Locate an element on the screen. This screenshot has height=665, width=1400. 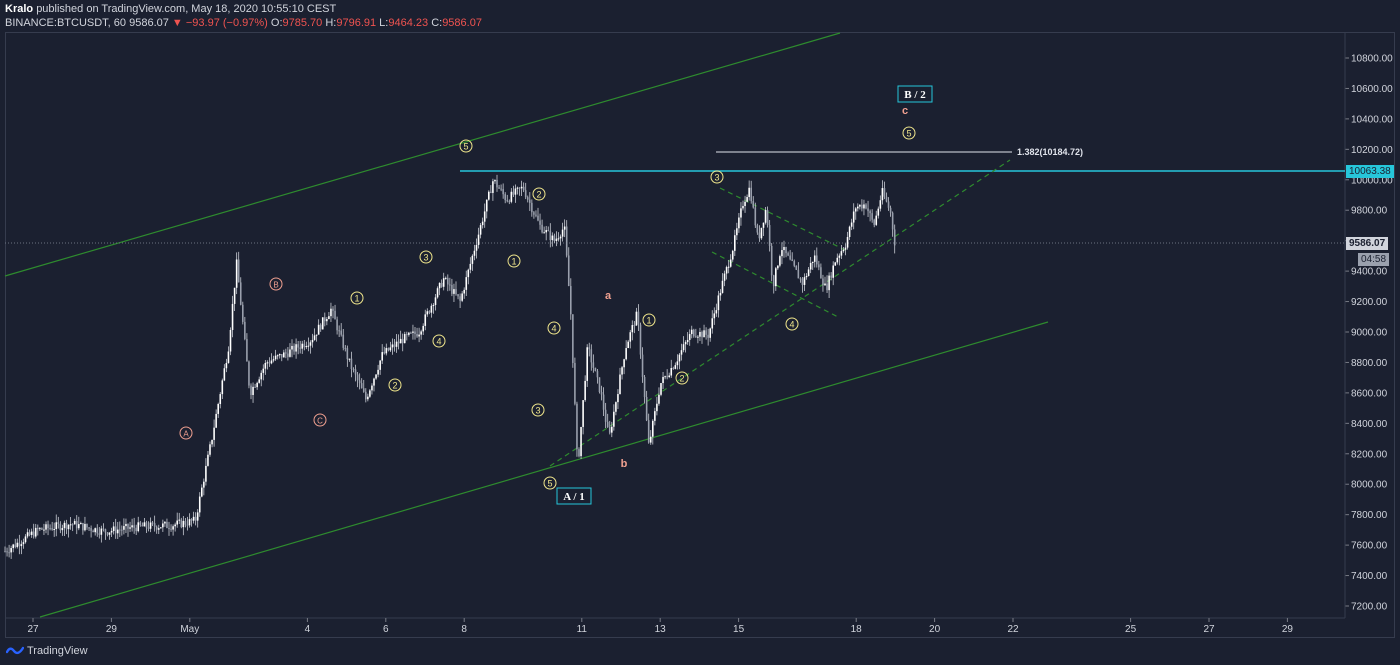
wave-box-a is located at coordinates (574, 496).